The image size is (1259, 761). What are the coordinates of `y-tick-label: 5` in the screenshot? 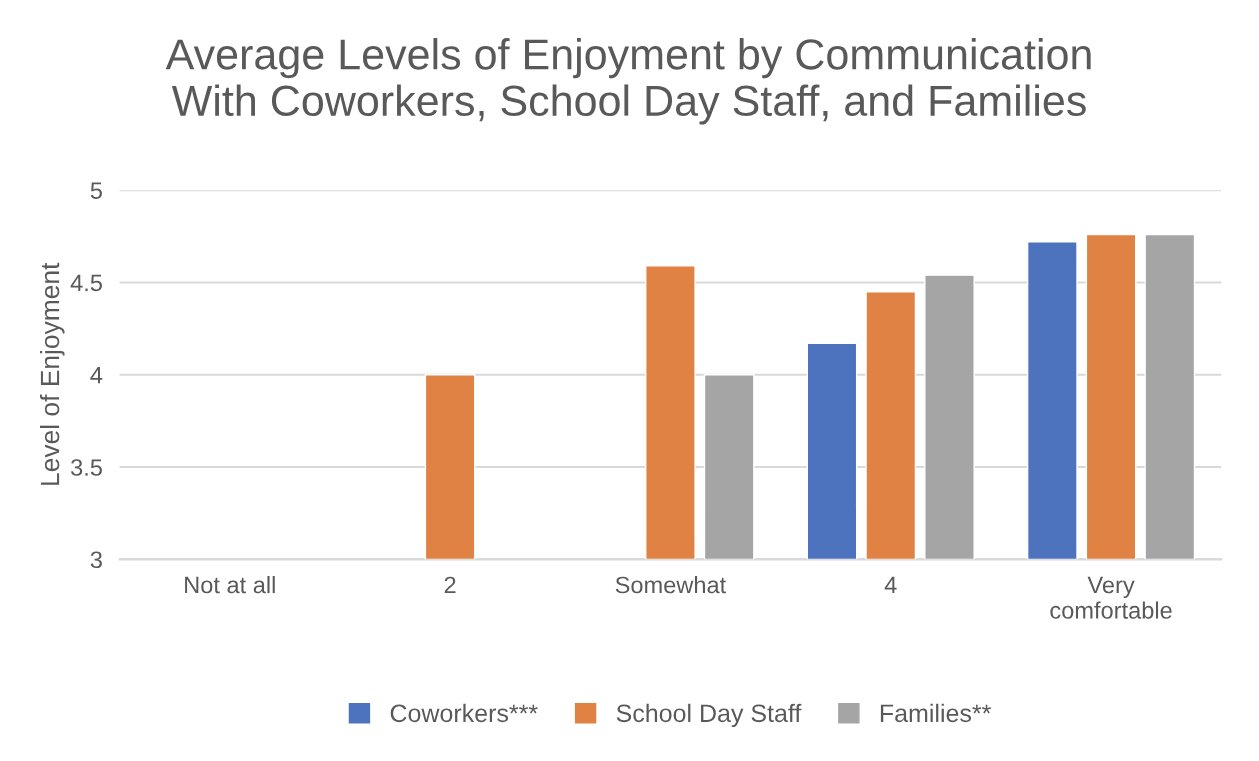 It's located at (96, 191).